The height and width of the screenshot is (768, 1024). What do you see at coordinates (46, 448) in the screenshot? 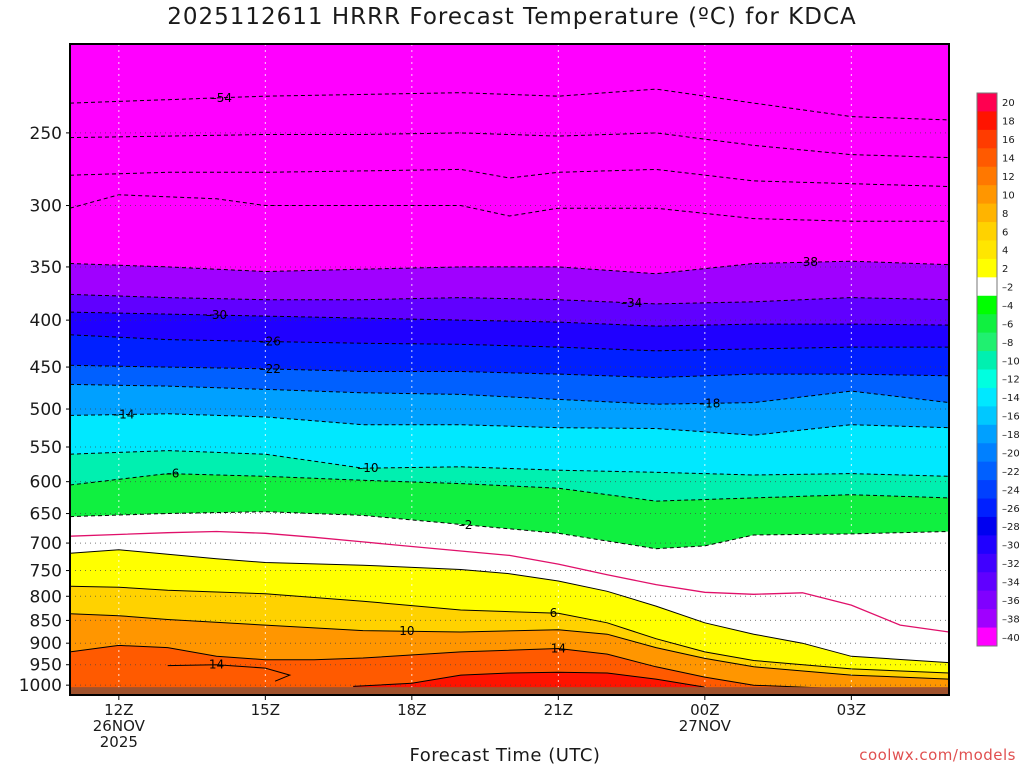
I see `y-tick-label: 550` at bounding box center [46, 448].